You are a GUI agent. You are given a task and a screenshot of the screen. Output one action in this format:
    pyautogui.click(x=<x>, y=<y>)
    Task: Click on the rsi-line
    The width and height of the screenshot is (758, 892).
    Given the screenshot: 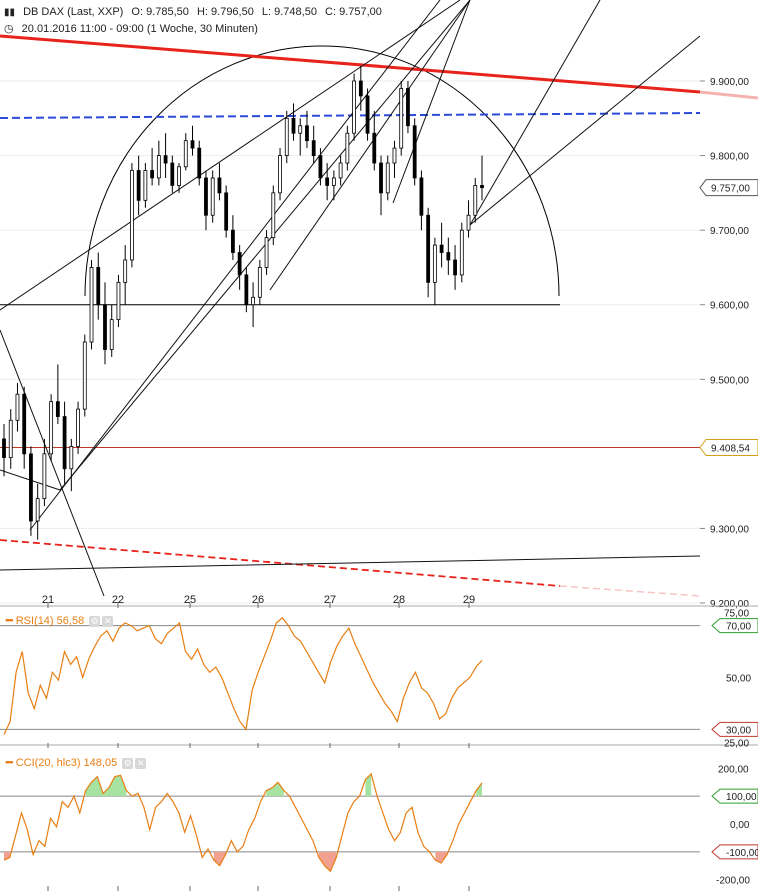 What is the action you would take?
    pyautogui.click(x=243, y=675)
    